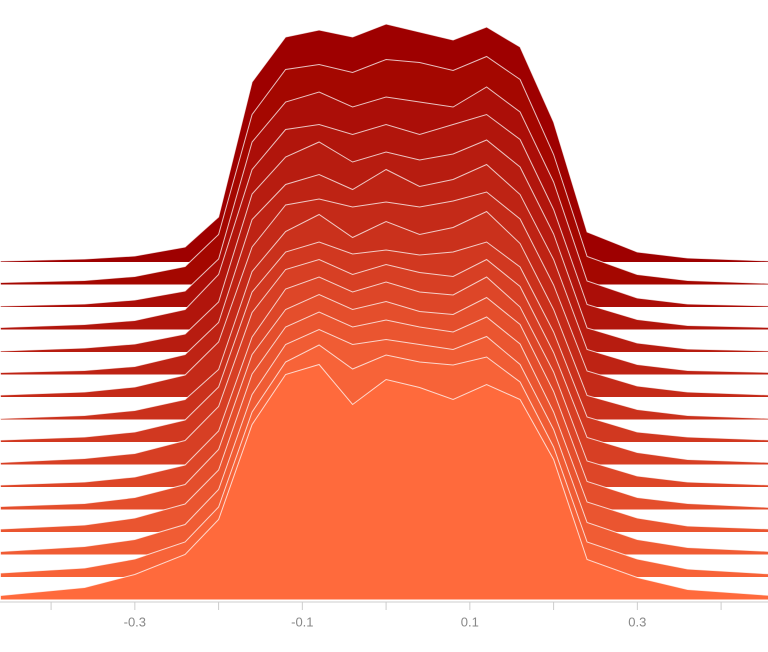 This screenshot has width=768, height=652. Describe the element at coordinates (637, 621) in the screenshot. I see `x-tick-label: 0.3` at that location.